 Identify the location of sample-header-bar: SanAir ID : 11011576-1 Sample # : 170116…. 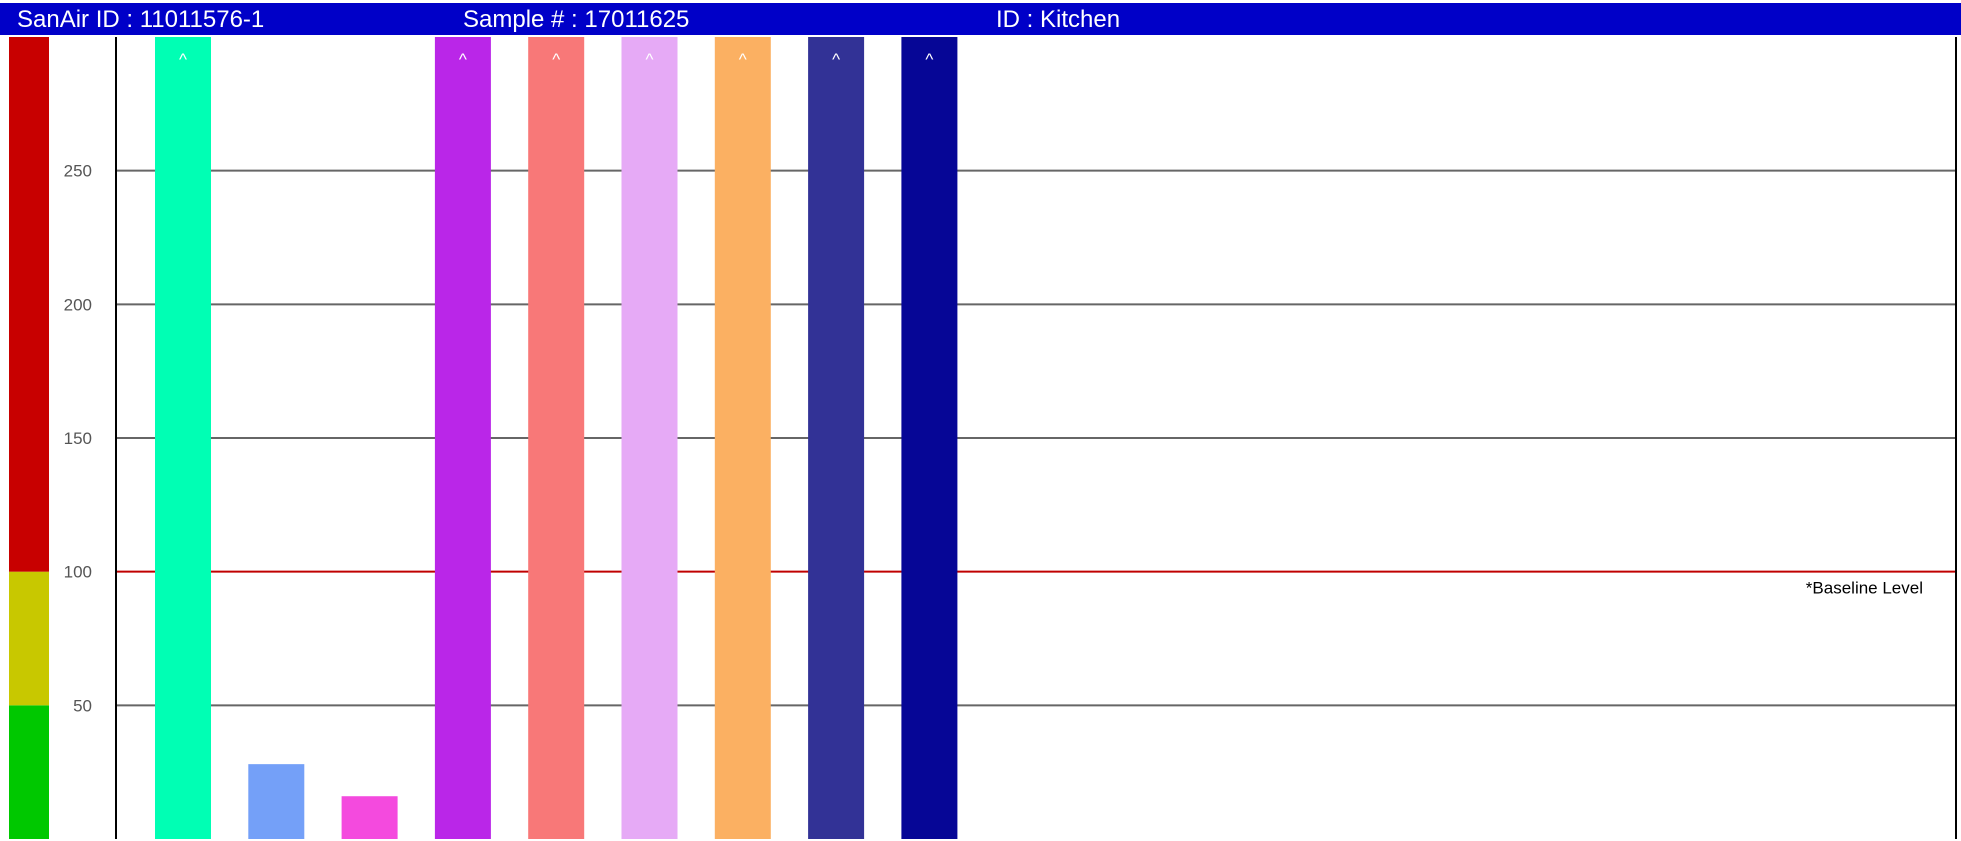
(980, 19).